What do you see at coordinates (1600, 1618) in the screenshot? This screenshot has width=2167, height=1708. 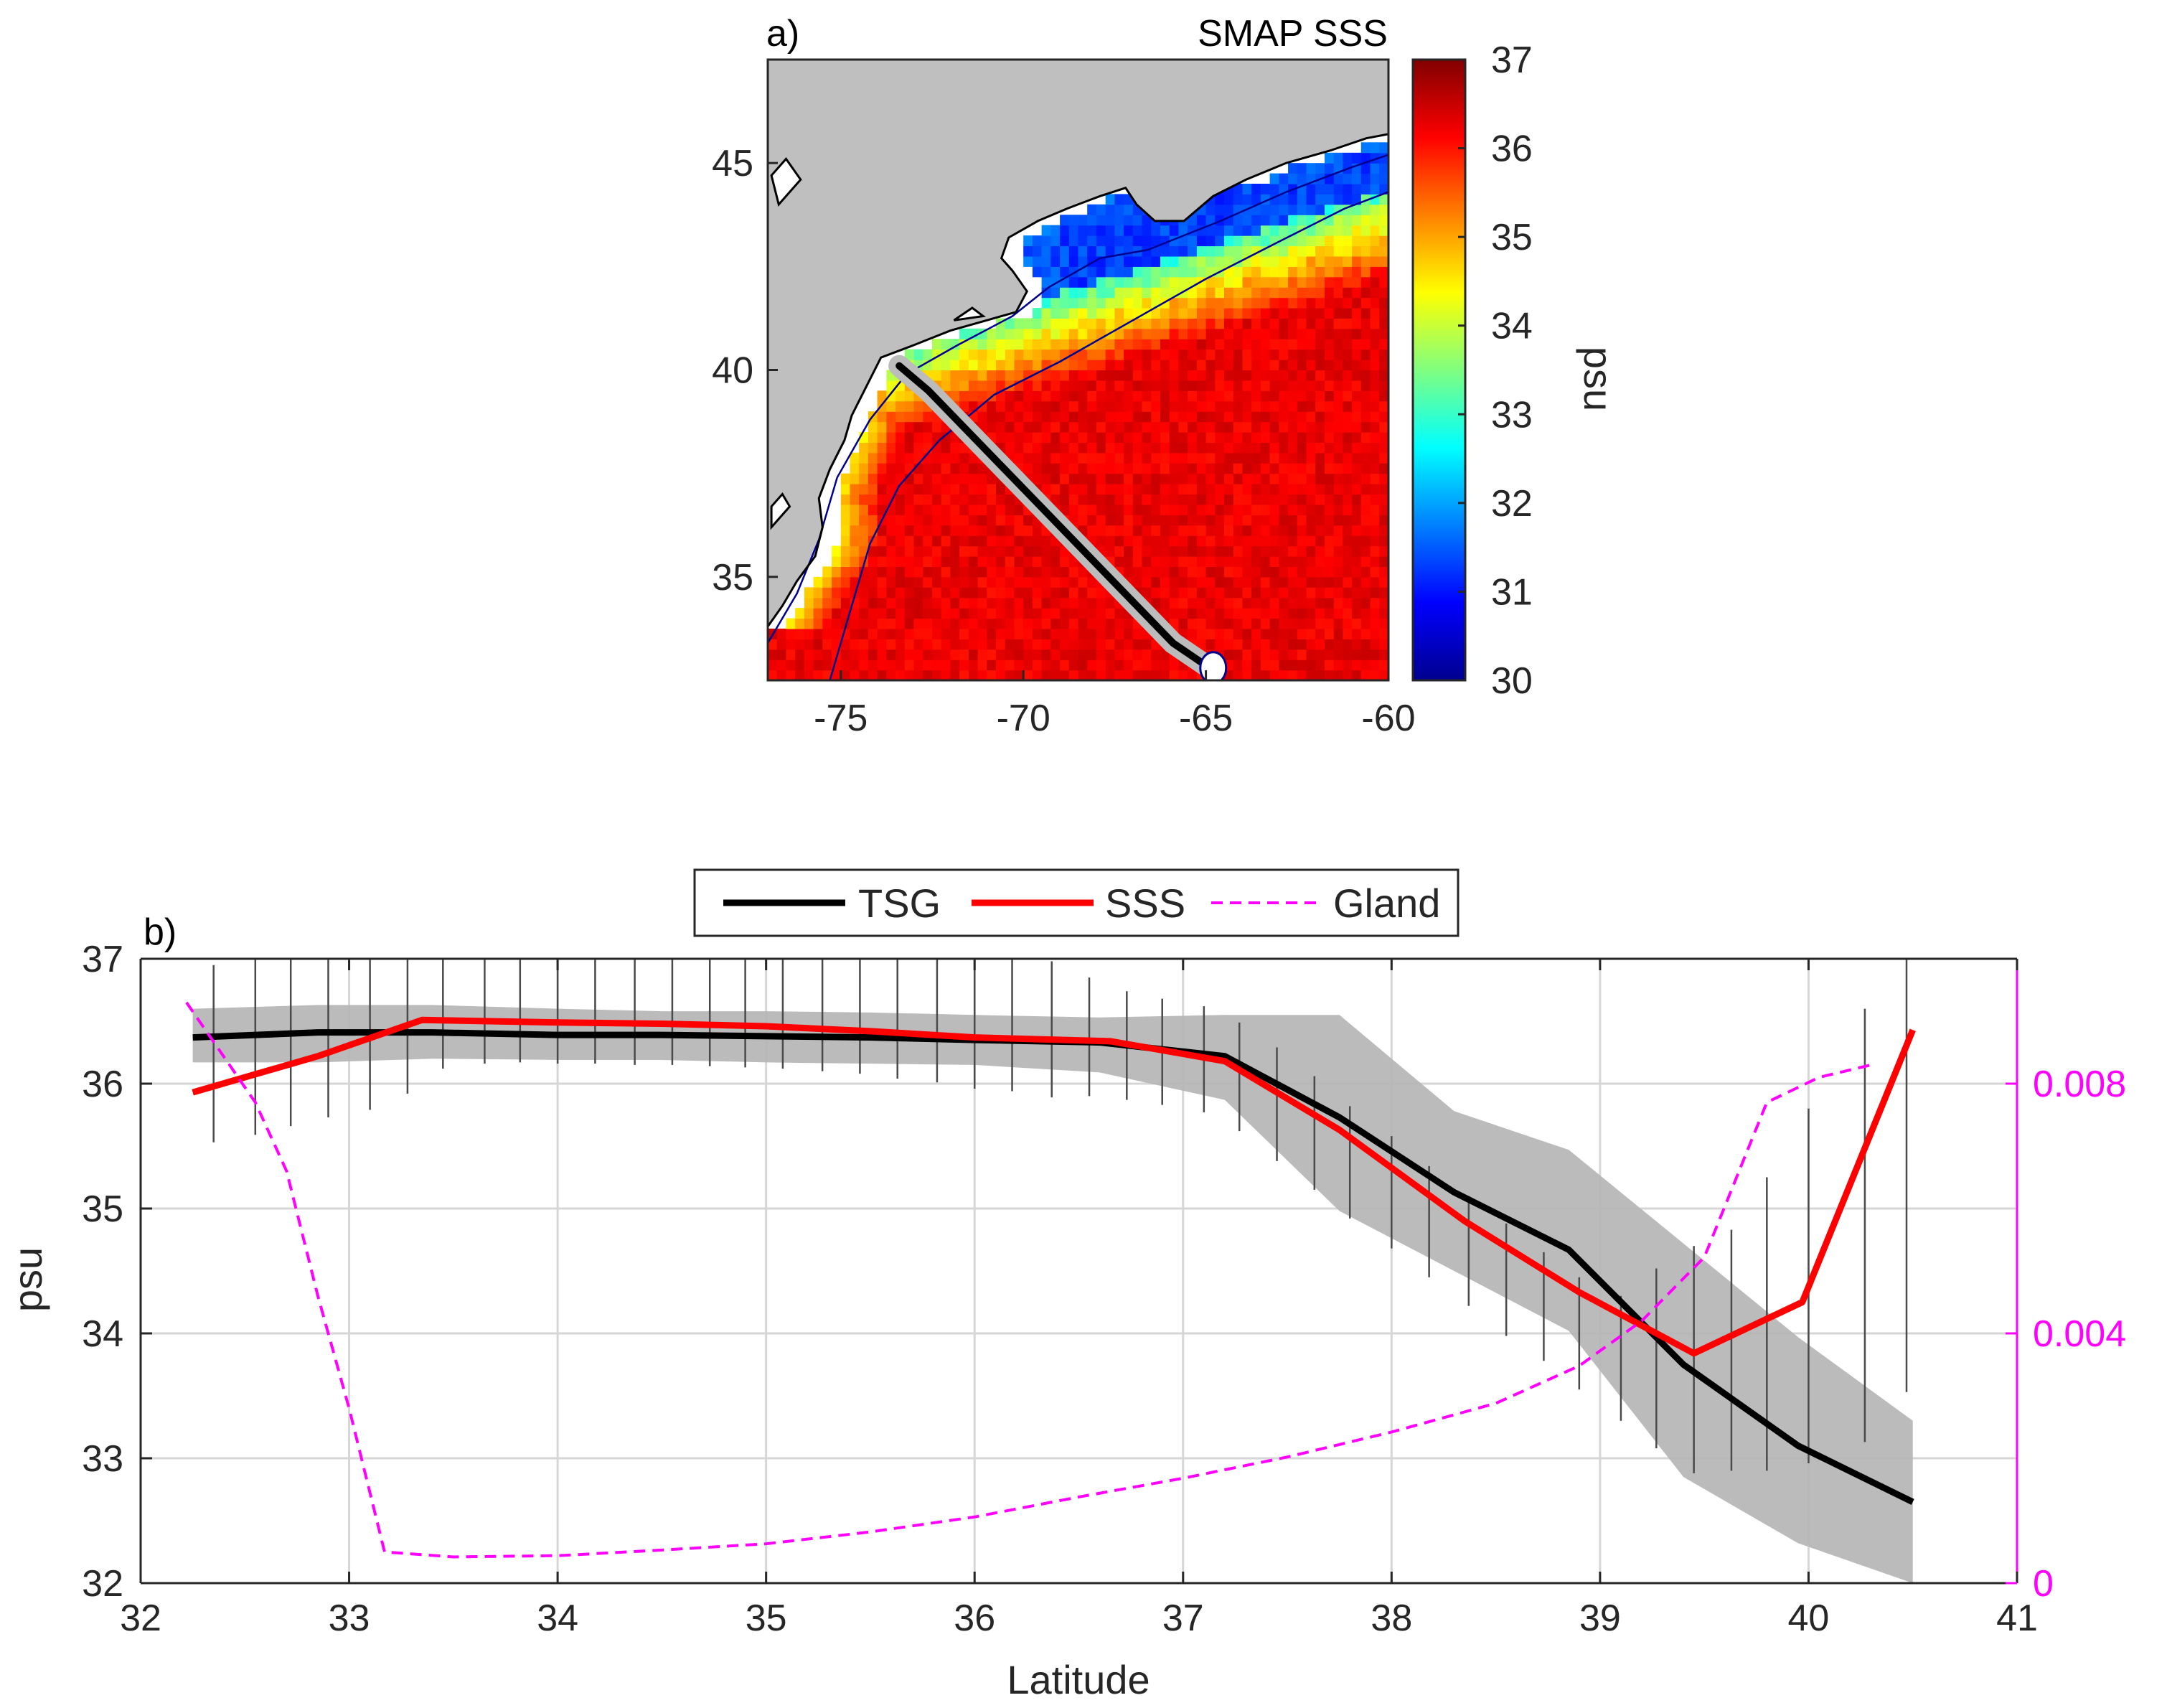 I see `x-tick-label: 39` at bounding box center [1600, 1618].